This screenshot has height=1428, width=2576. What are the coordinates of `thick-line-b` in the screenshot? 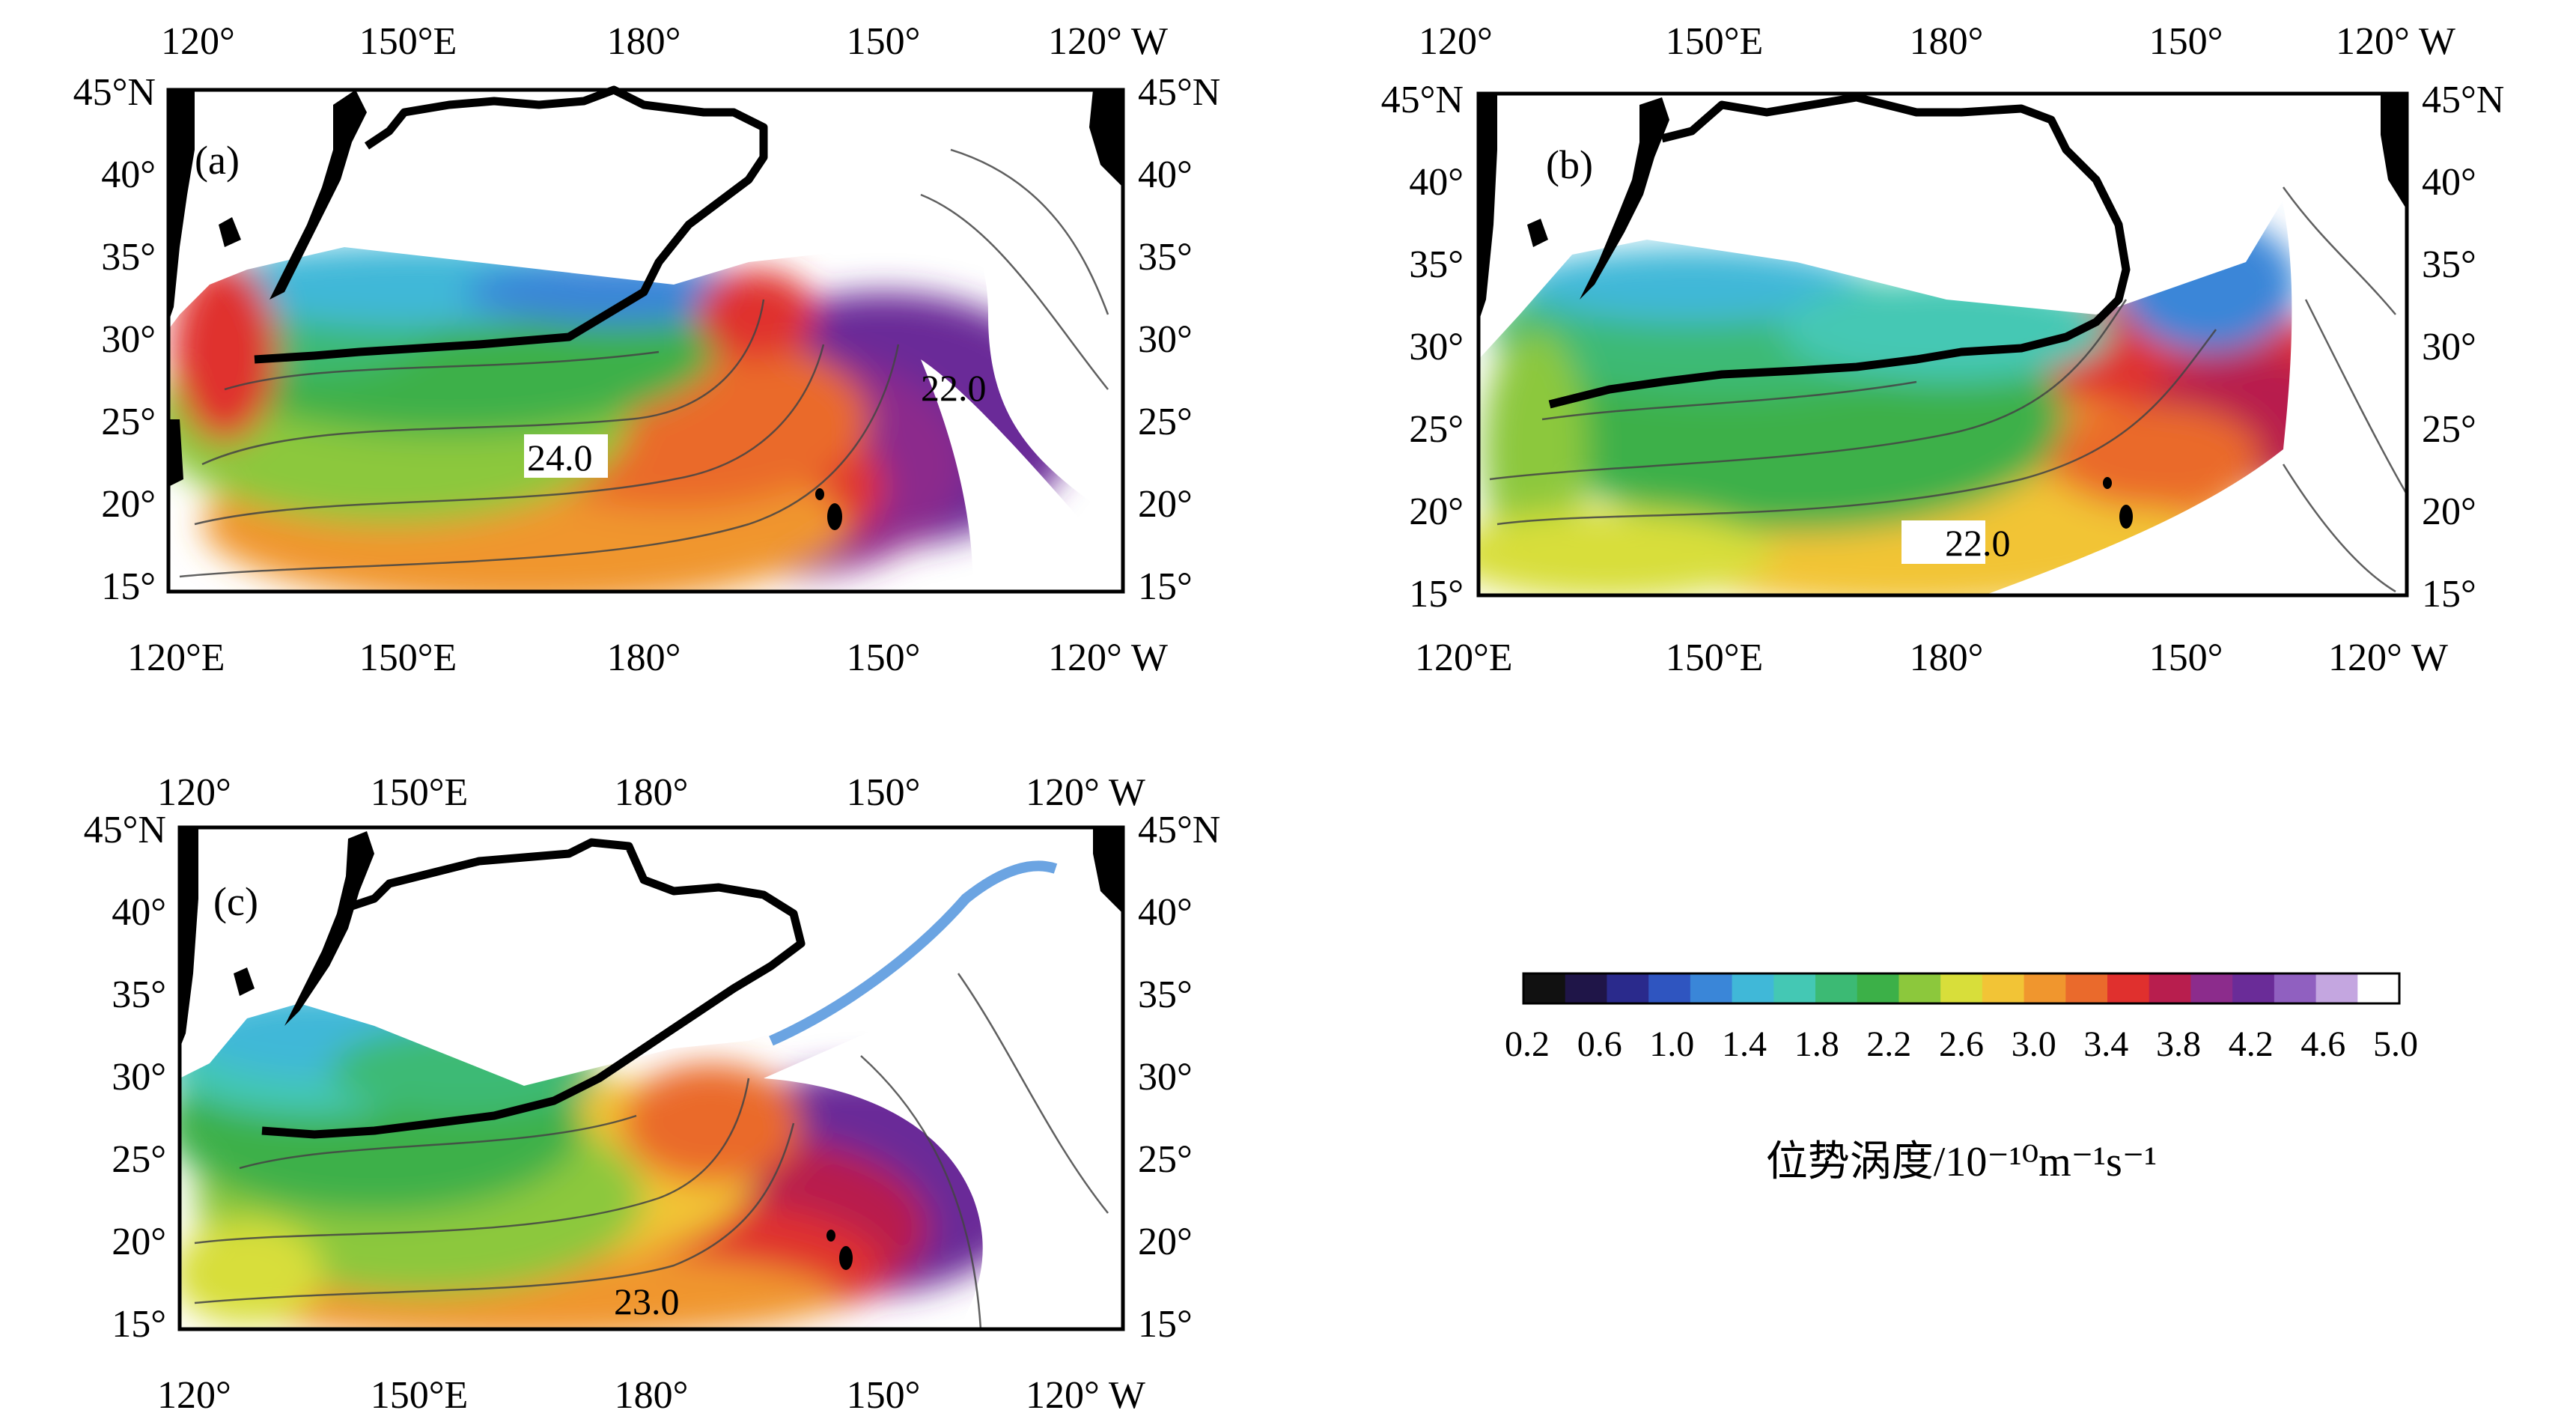 It's located at (1839, 251).